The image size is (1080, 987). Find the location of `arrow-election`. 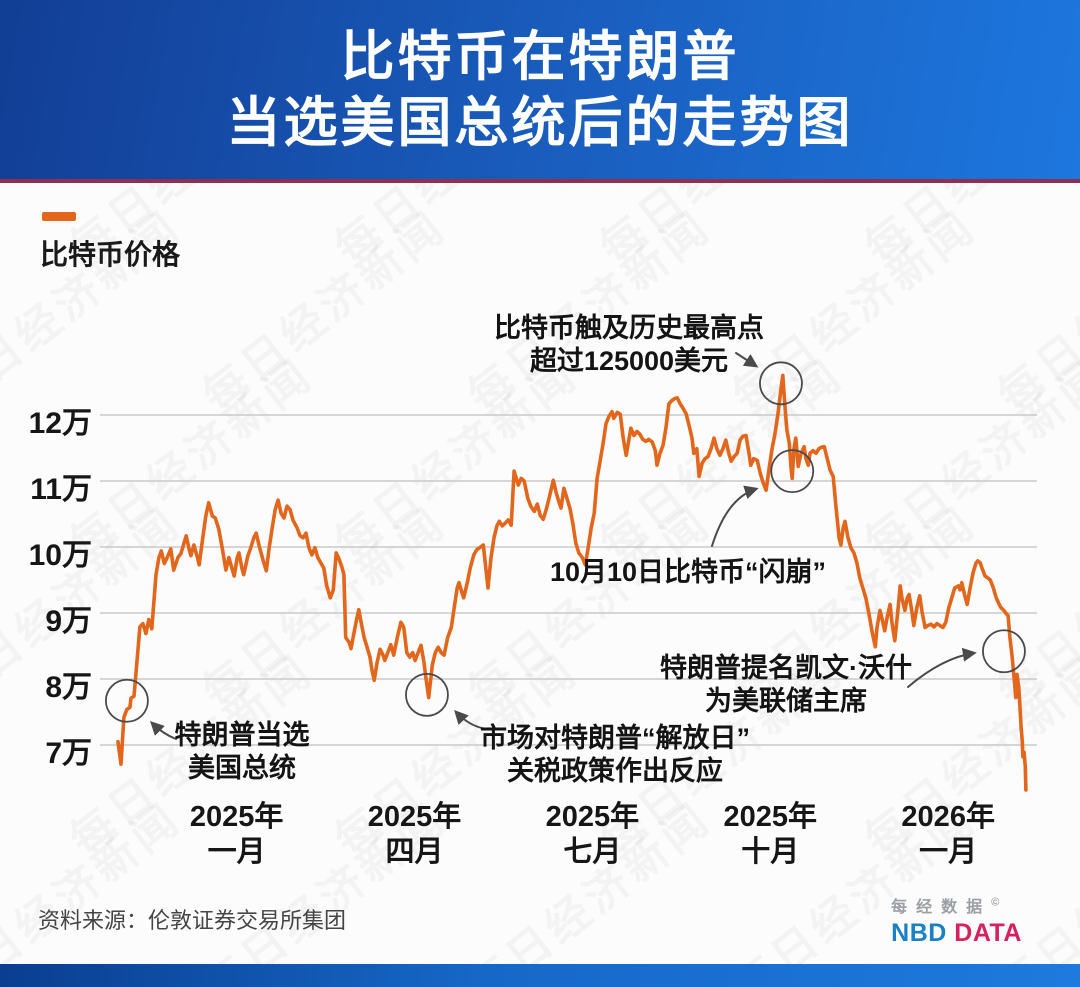

arrow-election is located at coordinates (163, 730).